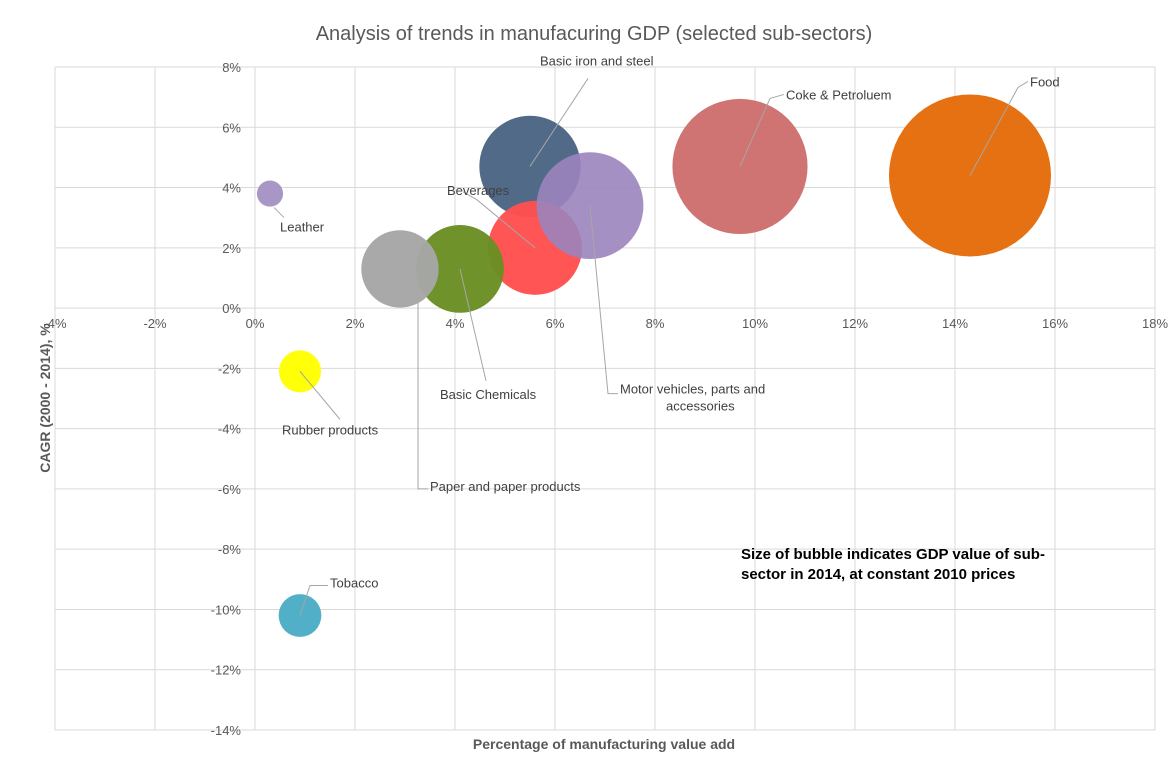 Image resolution: width=1170 pixels, height=764 pixels. What do you see at coordinates (231, 308) in the screenshot?
I see `y-tick-label: 0%` at bounding box center [231, 308].